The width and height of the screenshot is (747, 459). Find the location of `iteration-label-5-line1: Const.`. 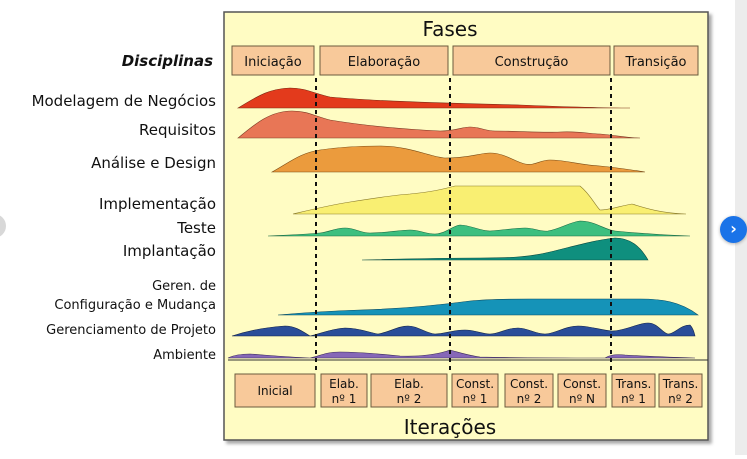

iteration-label-5-line1: Const. is located at coordinates (529, 384).